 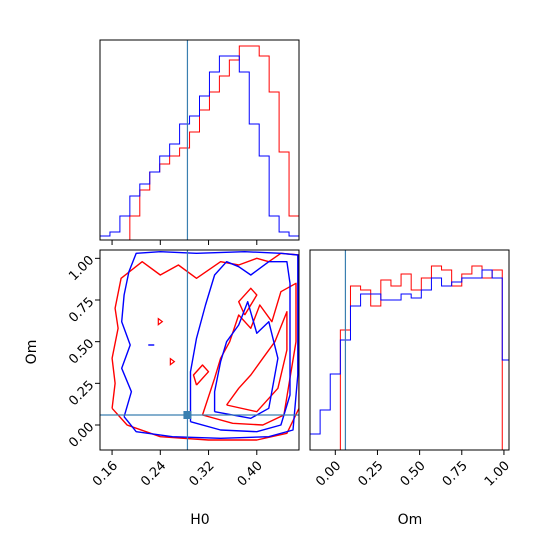 What do you see at coordinates (455, 473) in the screenshot?
I see `om-hist-x-tick-label: 0.75` at bounding box center [455, 473].